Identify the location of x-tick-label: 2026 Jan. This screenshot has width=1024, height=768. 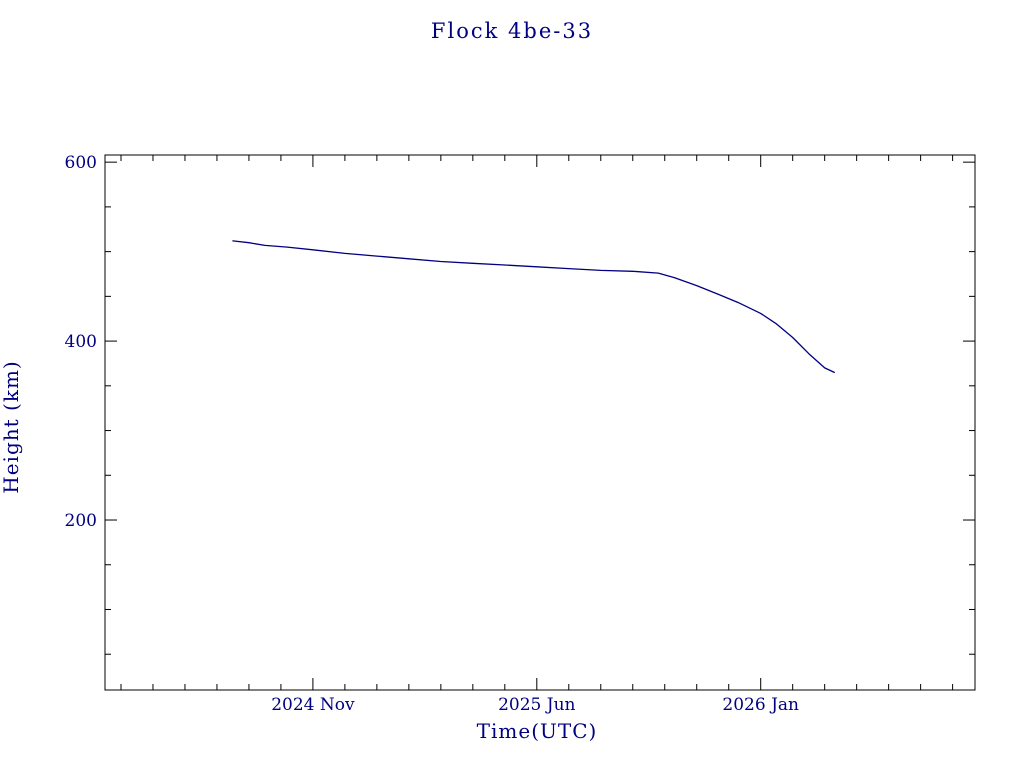
(760, 705).